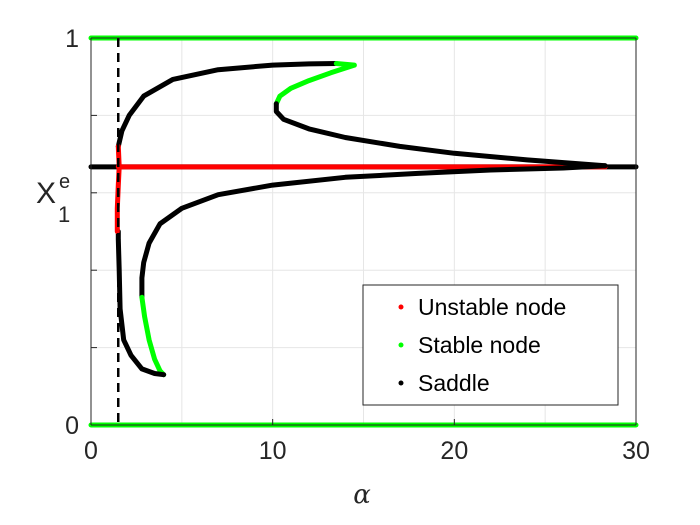 This screenshot has width=700, height=525. I want to click on legend-marker-stable-node, so click(401, 345).